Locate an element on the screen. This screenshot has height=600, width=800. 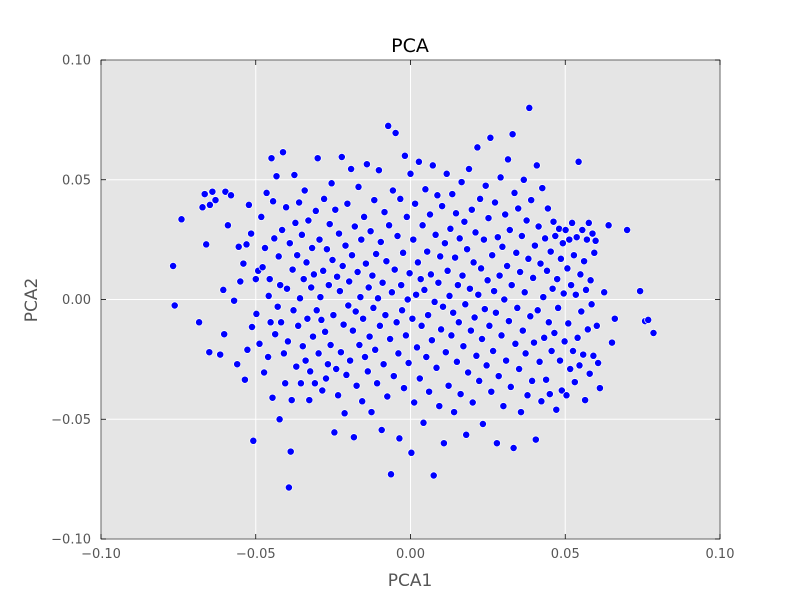
x-tick-label: −0.05 is located at coordinates (256, 554).